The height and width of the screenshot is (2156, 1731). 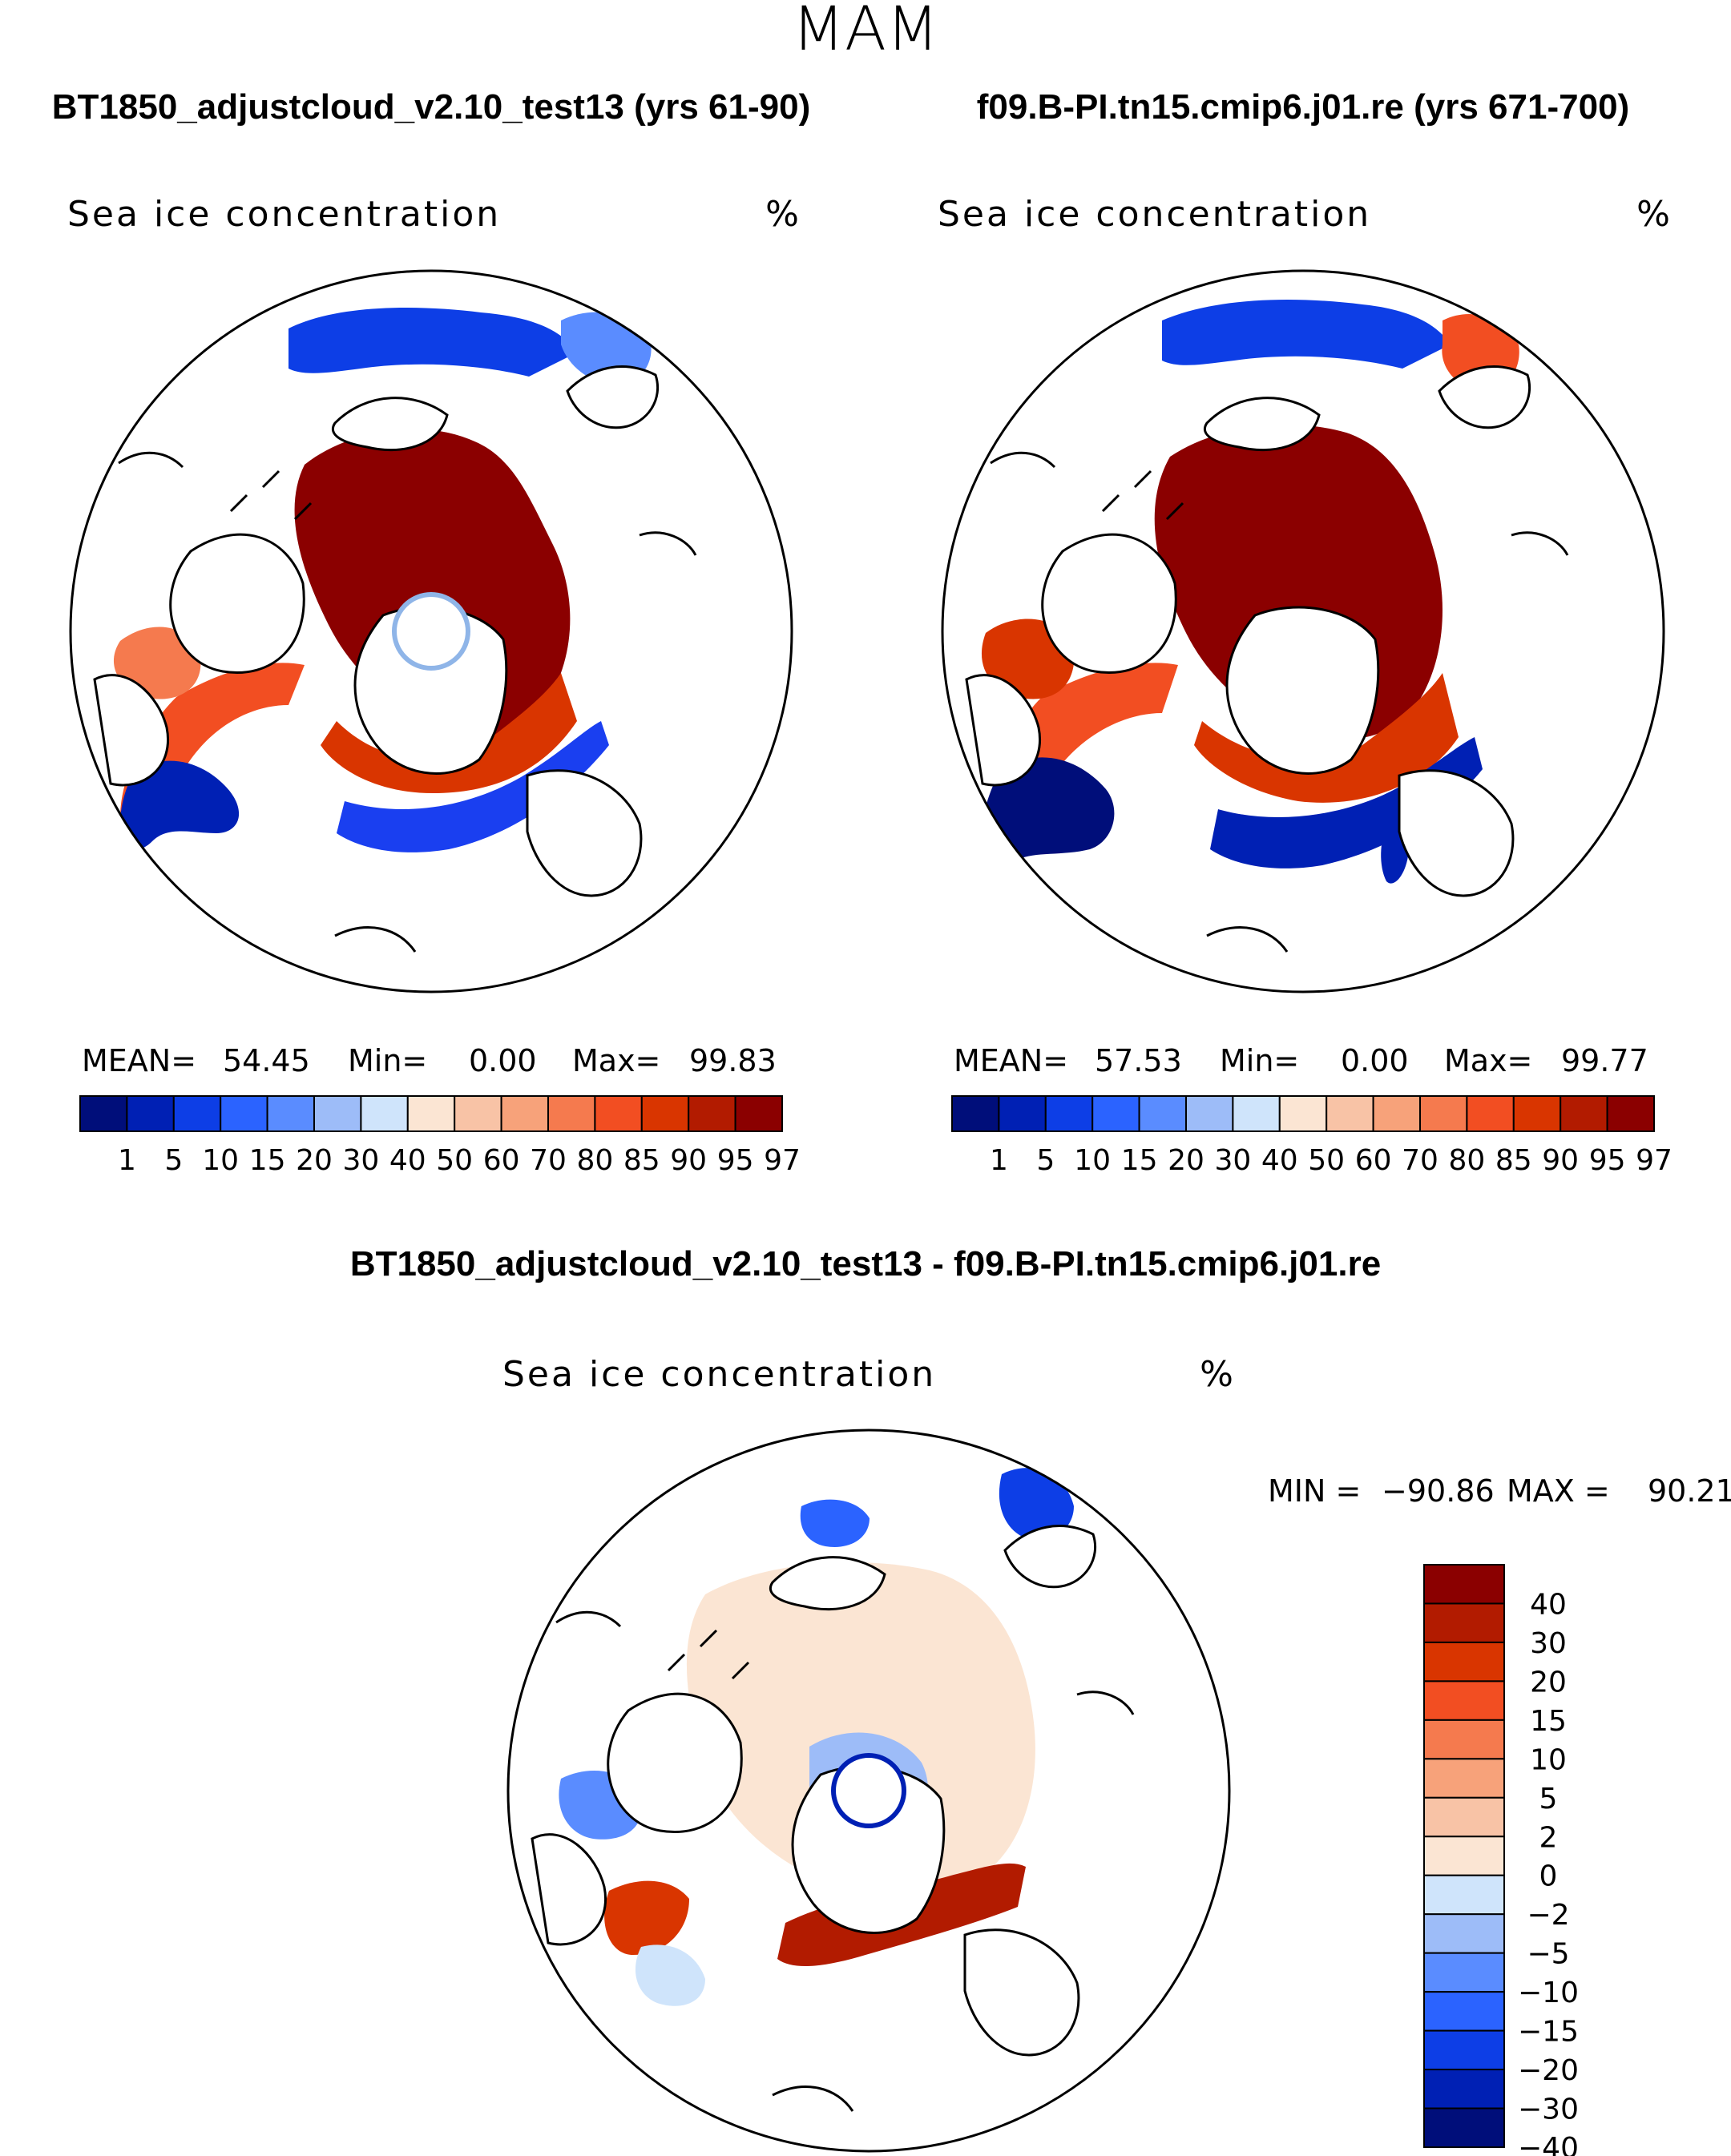 I want to click on map-diff-border, so click(x=868, y=1791).